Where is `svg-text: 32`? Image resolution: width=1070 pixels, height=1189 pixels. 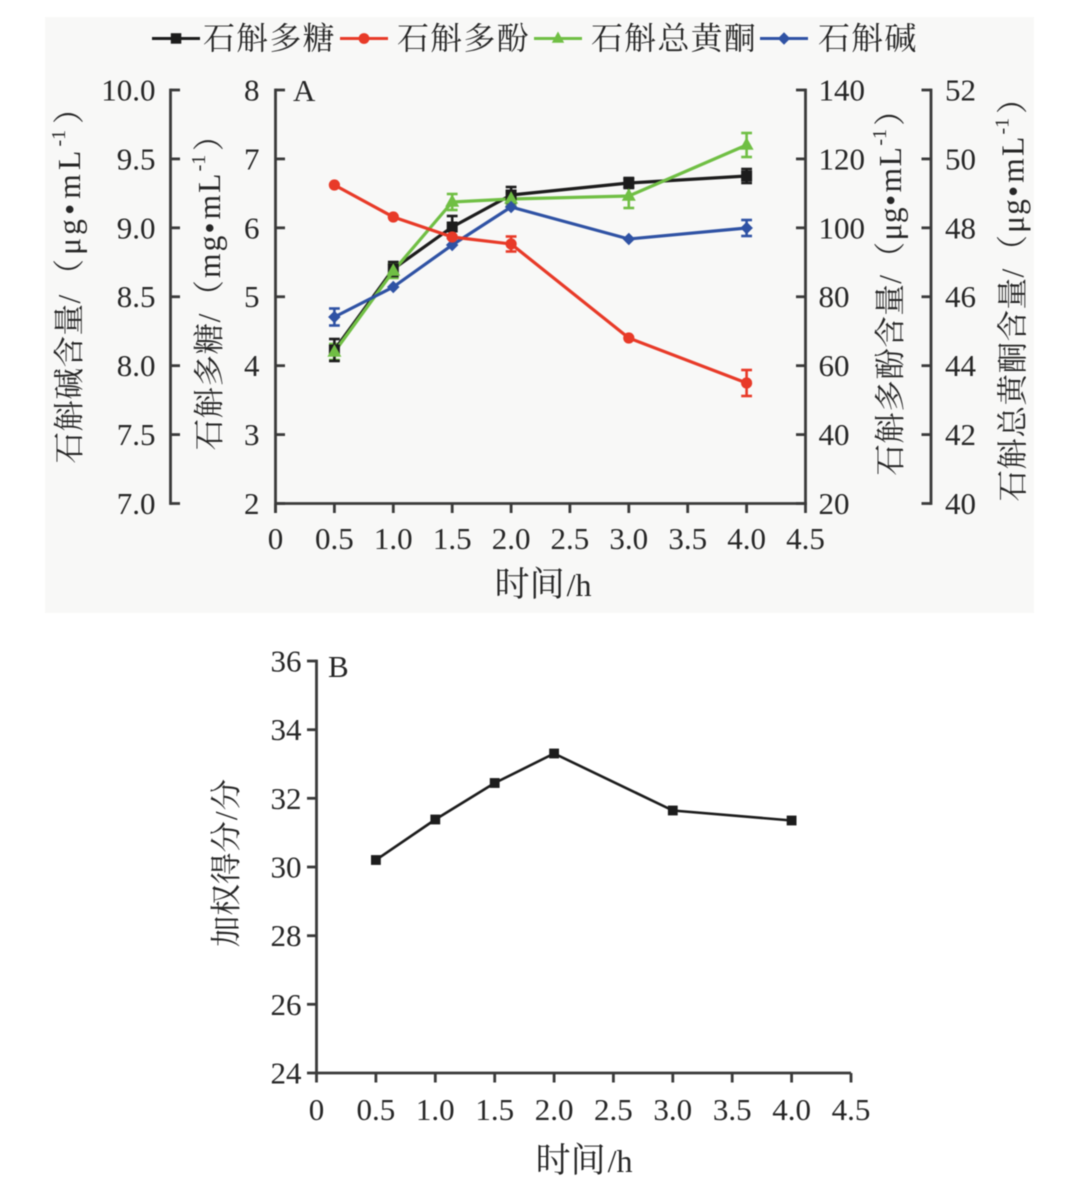
svg-text: 32 is located at coordinates (286, 798).